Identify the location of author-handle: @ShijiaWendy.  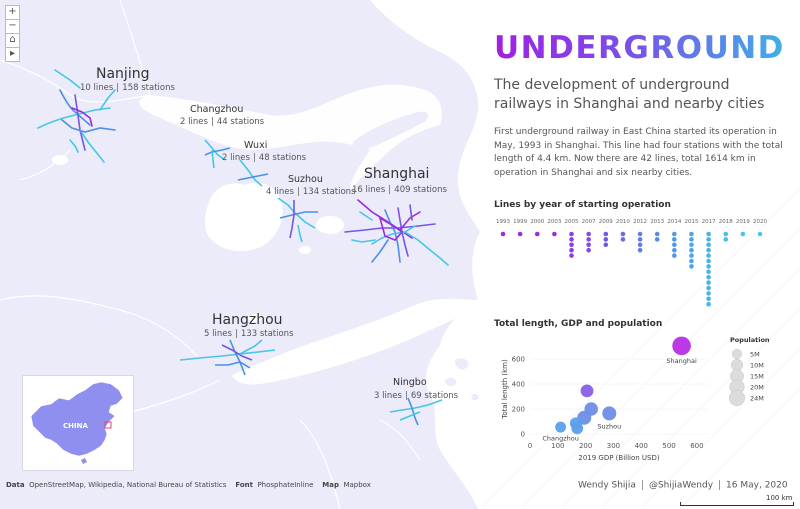
(681, 485).